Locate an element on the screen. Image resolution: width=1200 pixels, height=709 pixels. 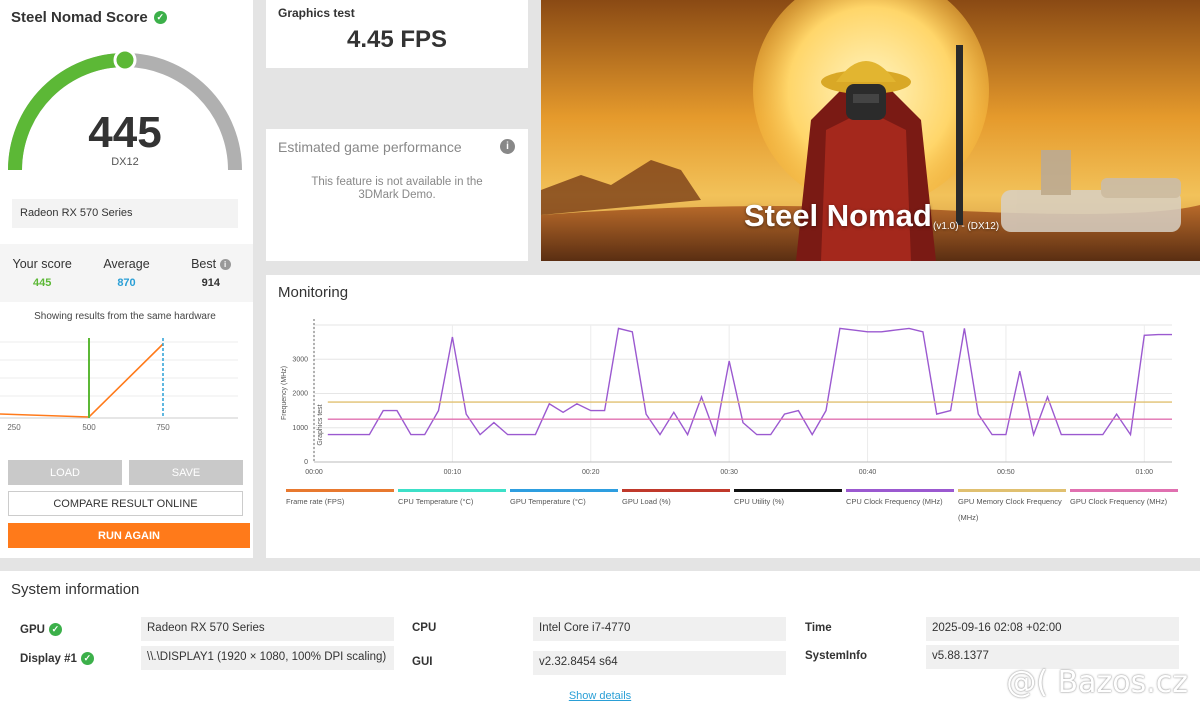
legend-label: GPU Clock Frequency (MHz) is located at coordinates (1119, 501).